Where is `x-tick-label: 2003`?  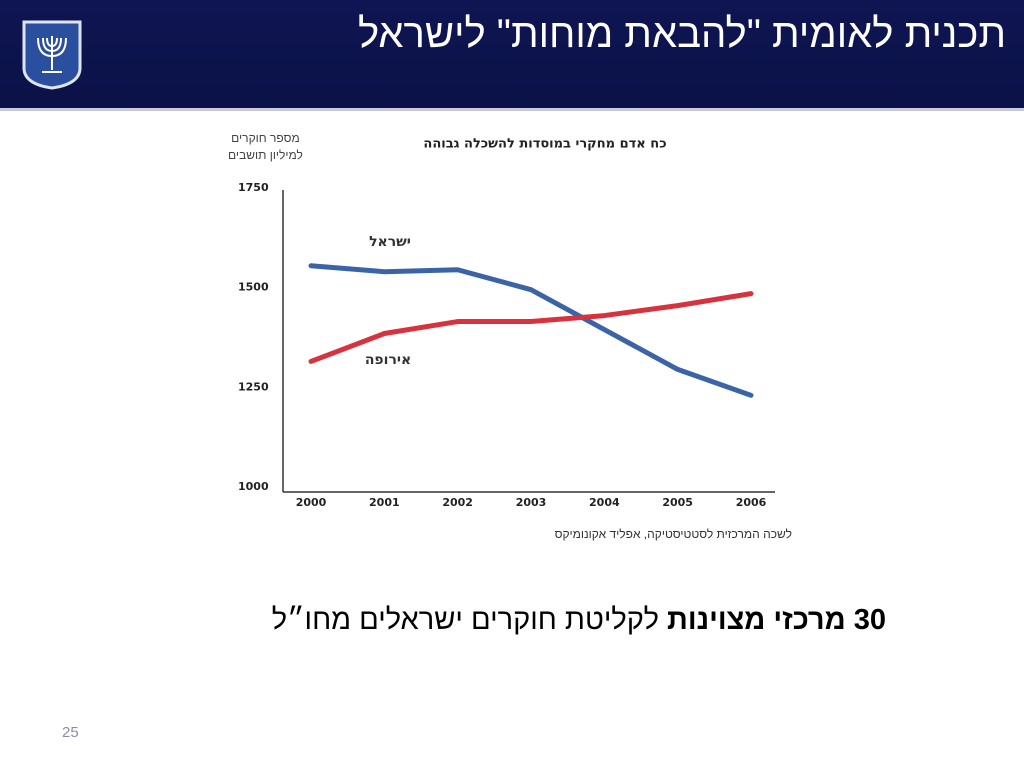
x-tick-label: 2003 is located at coordinates (531, 502).